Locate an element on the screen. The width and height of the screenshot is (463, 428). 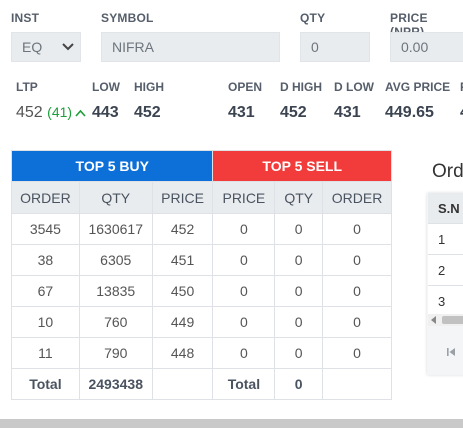
ltp-label: LTP is located at coordinates (27, 87).